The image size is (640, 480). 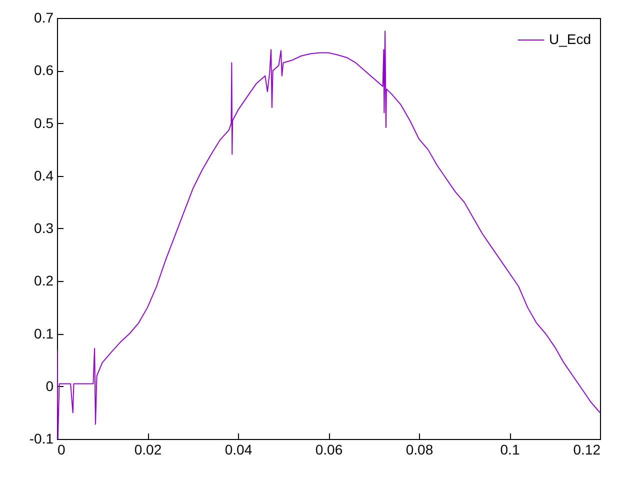 What do you see at coordinates (62, 450) in the screenshot?
I see `x-tick-label: 0` at bounding box center [62, 450].